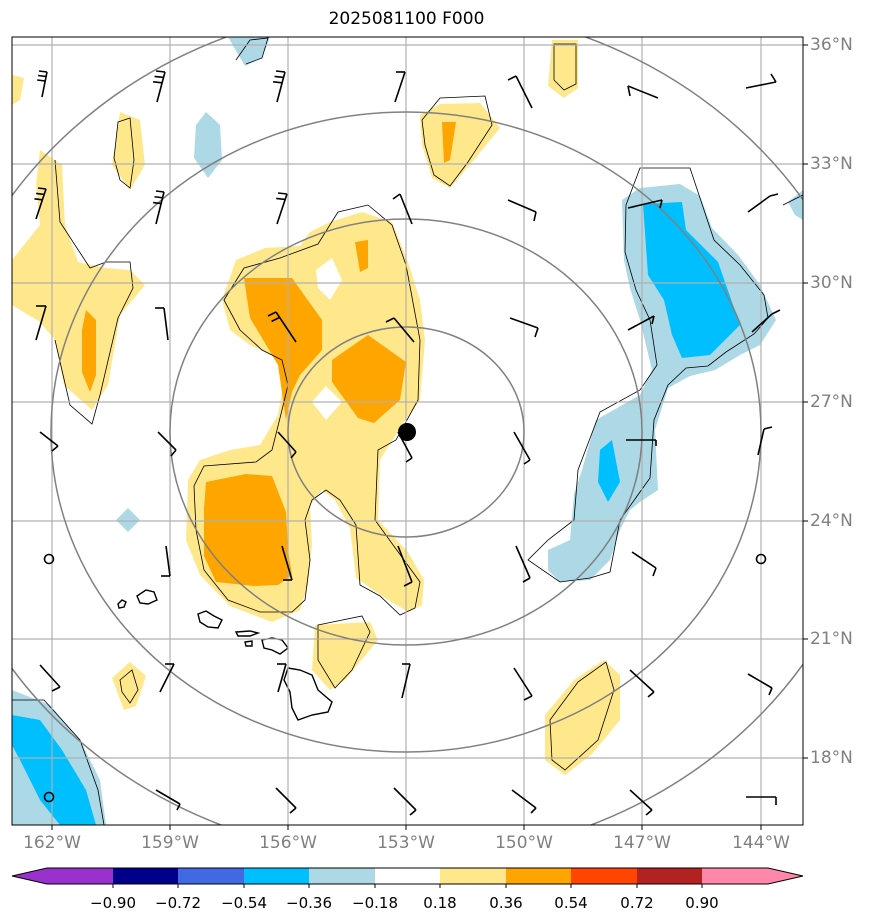 The height and width of the screenshot is (924, 873). Describe the element at coordinates (288, 843) in the screenshot. I see `lon-label-156w: 156°W` at that location.